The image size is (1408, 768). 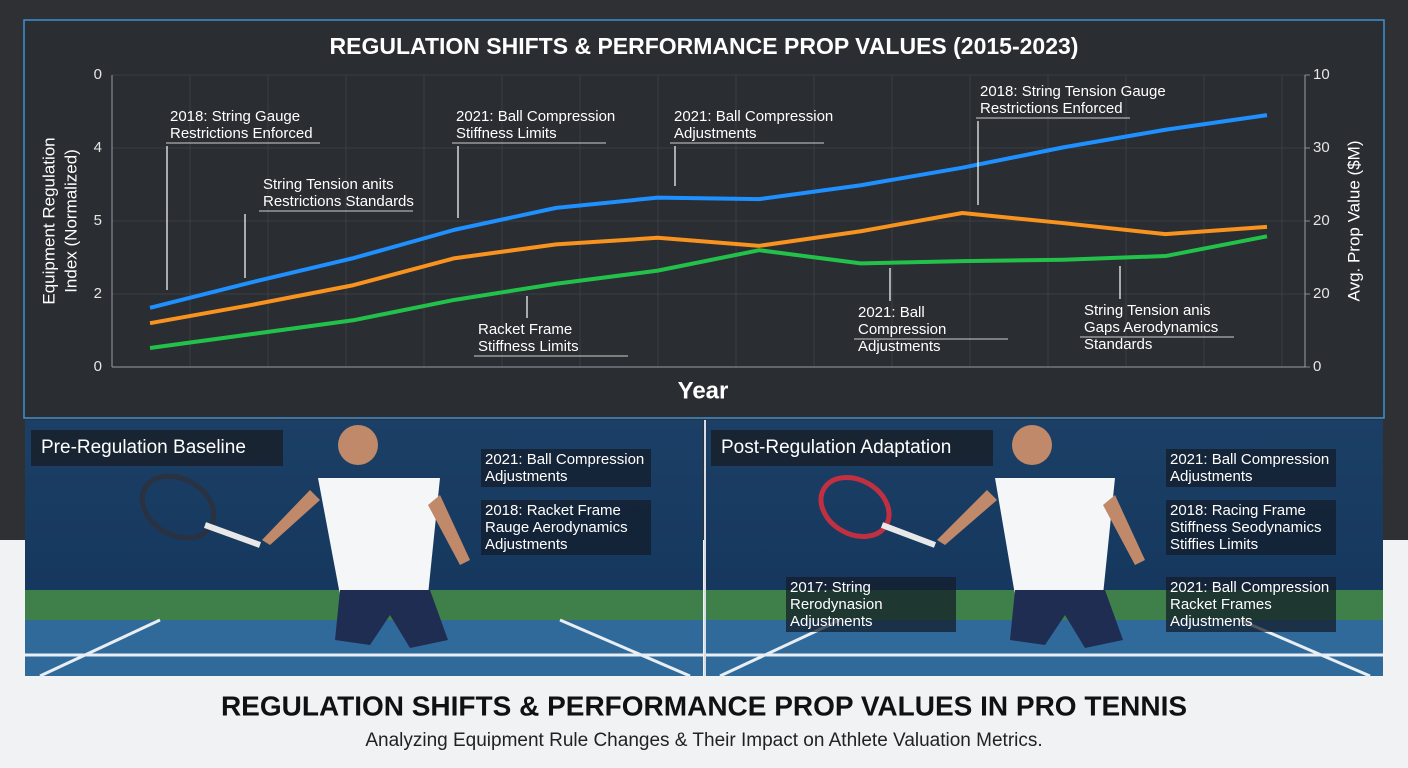 I want to click on annotation: String Tension anits, so click(x=328, y=184).